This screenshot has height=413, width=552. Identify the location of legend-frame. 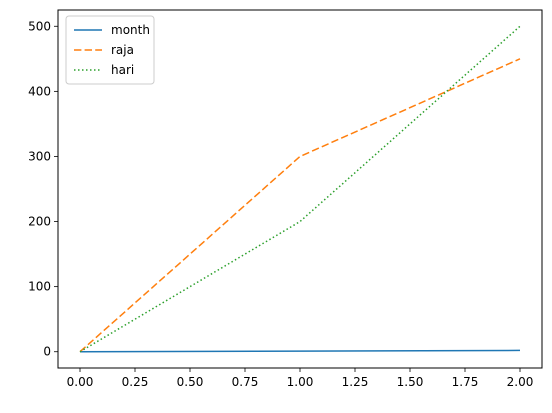
(110, 50).